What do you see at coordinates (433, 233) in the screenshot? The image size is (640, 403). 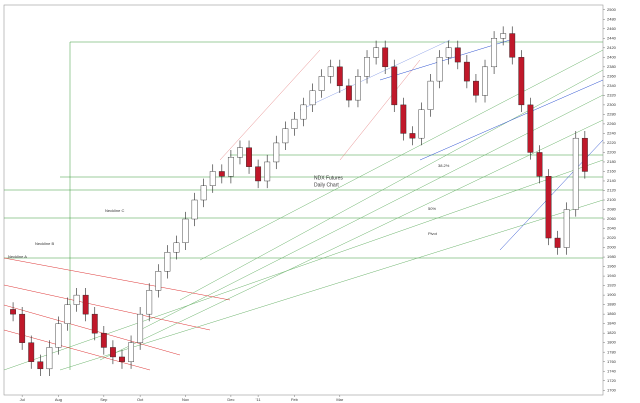 I see `annotation: Pivot` at bounding box center [433, 233].